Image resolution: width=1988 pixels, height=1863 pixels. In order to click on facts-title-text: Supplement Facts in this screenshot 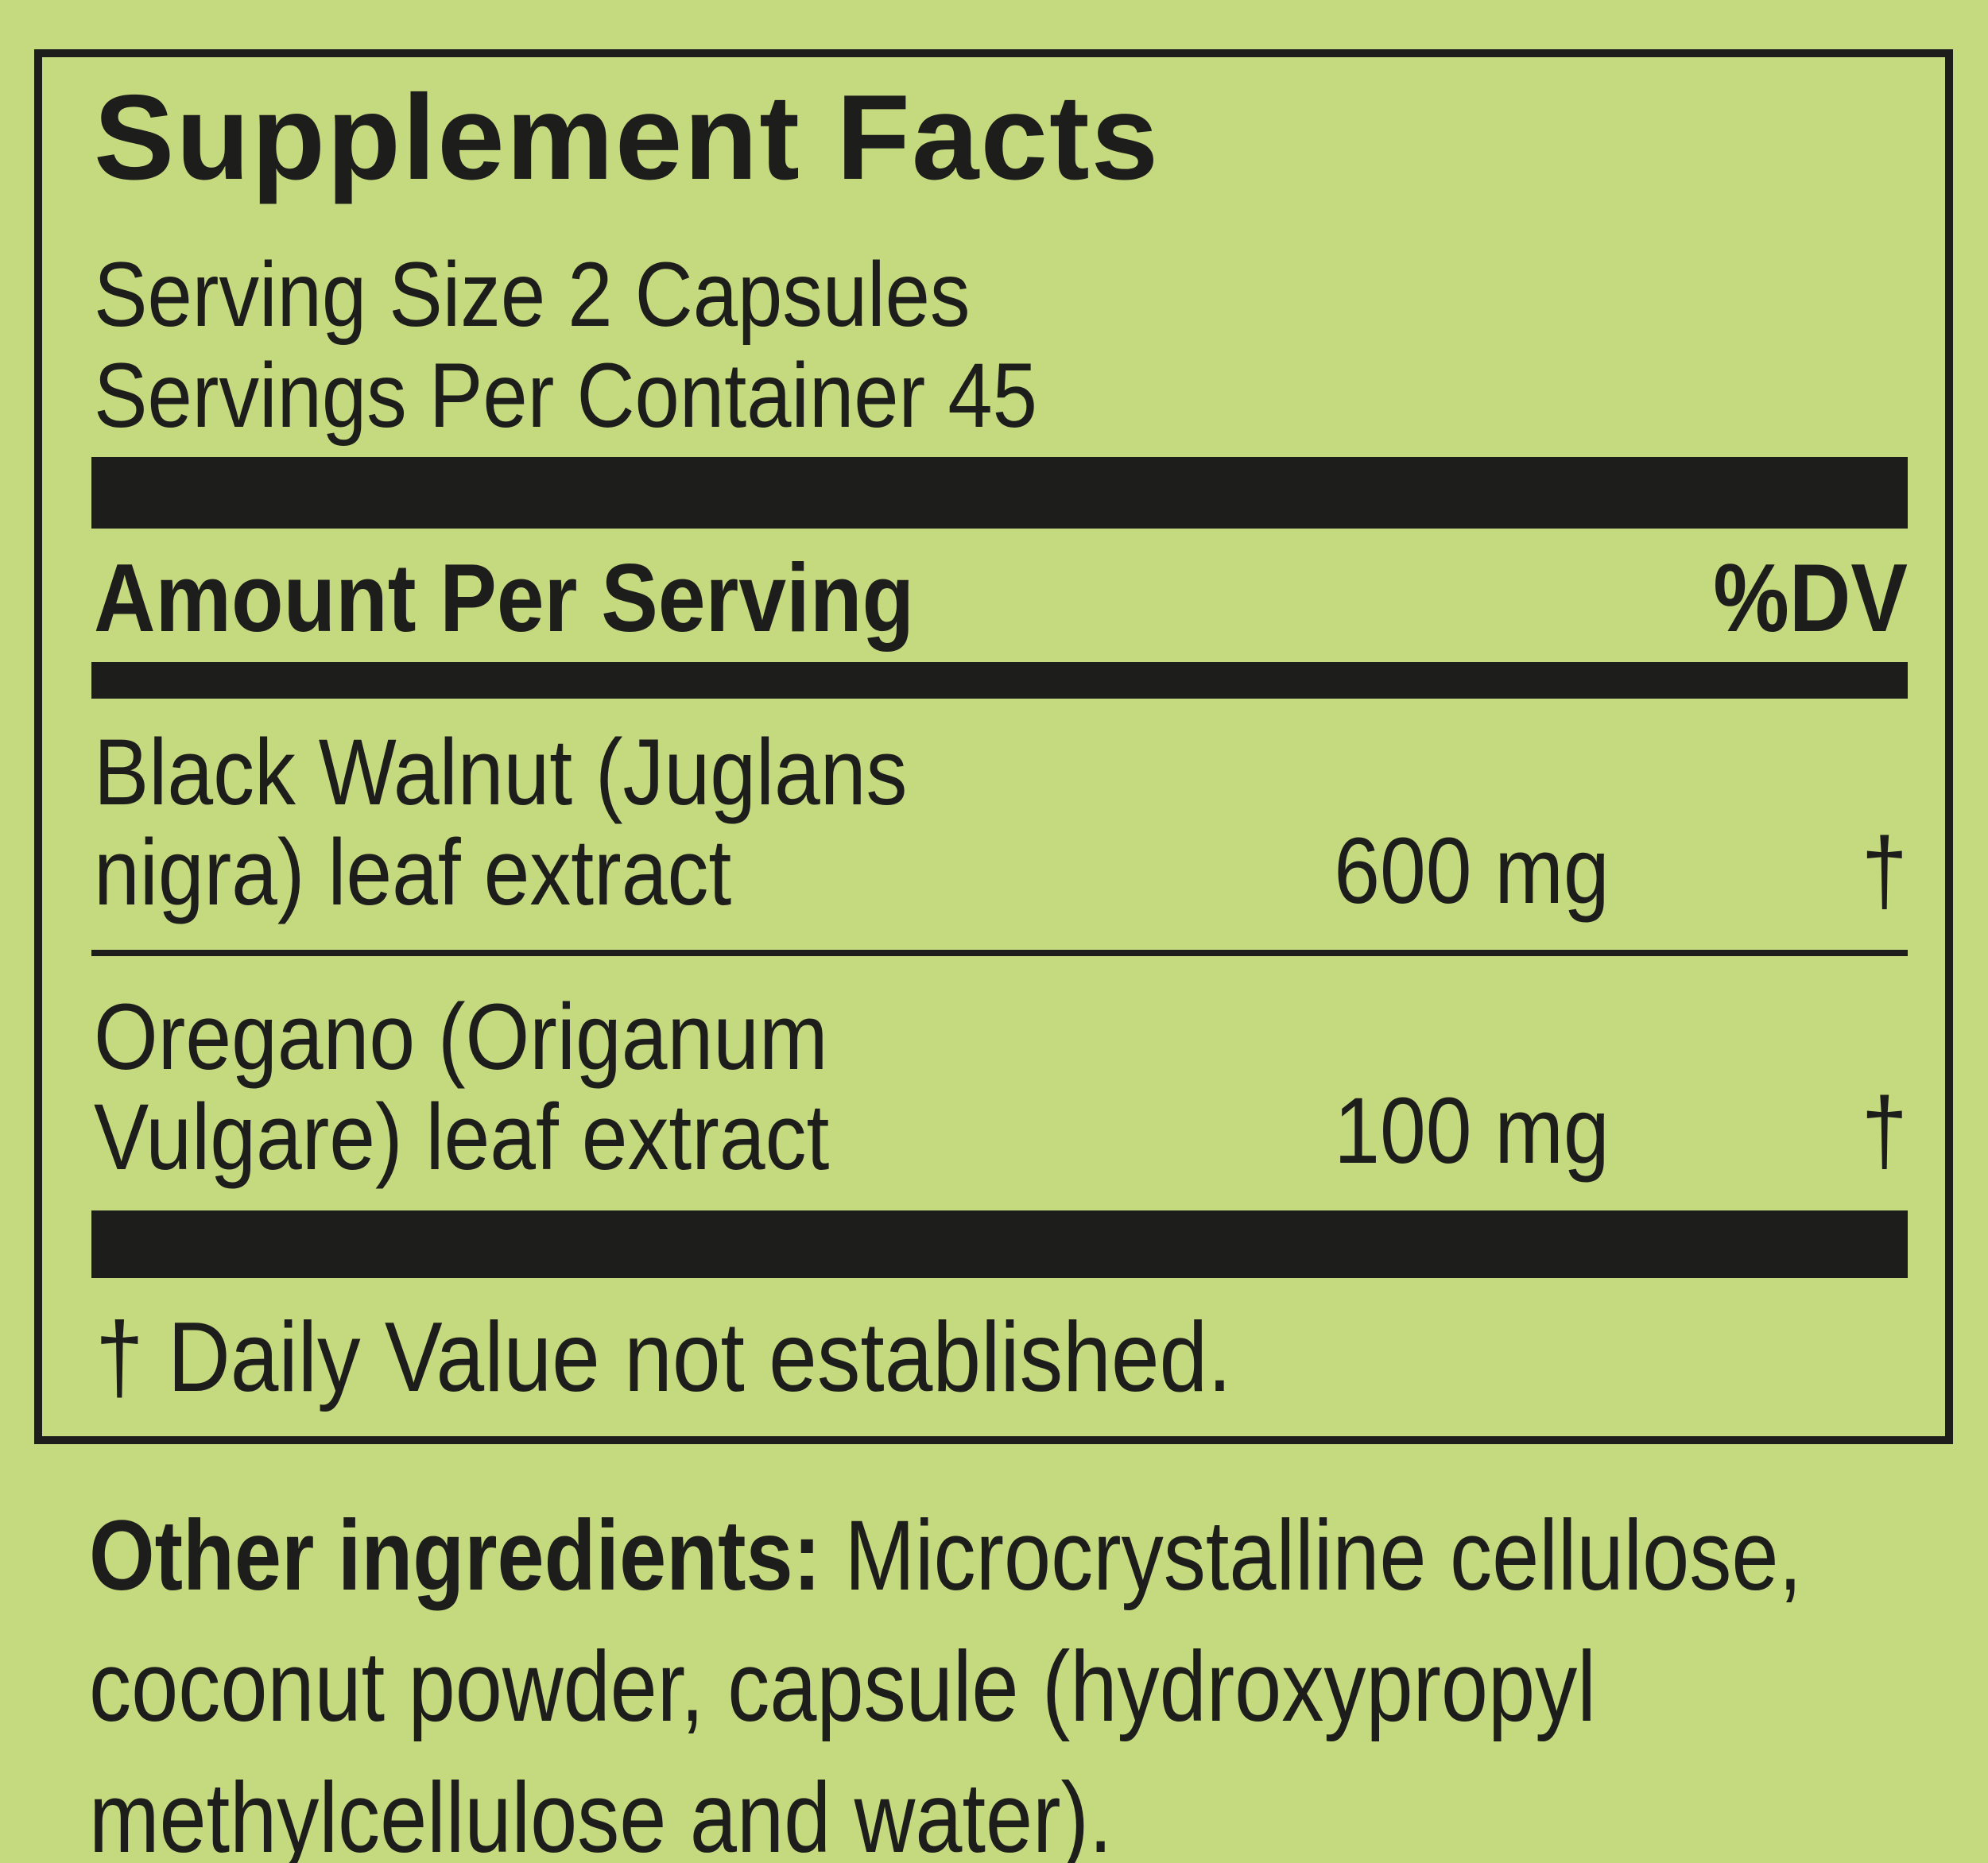, I will do `click(627, 137)`.